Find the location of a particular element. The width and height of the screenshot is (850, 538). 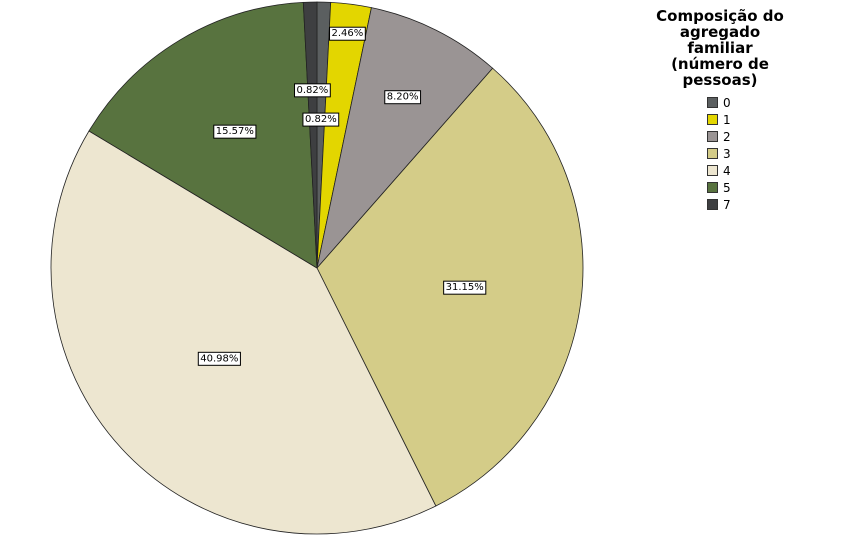

legend-label: 3 is located at coordinates (727, 153).